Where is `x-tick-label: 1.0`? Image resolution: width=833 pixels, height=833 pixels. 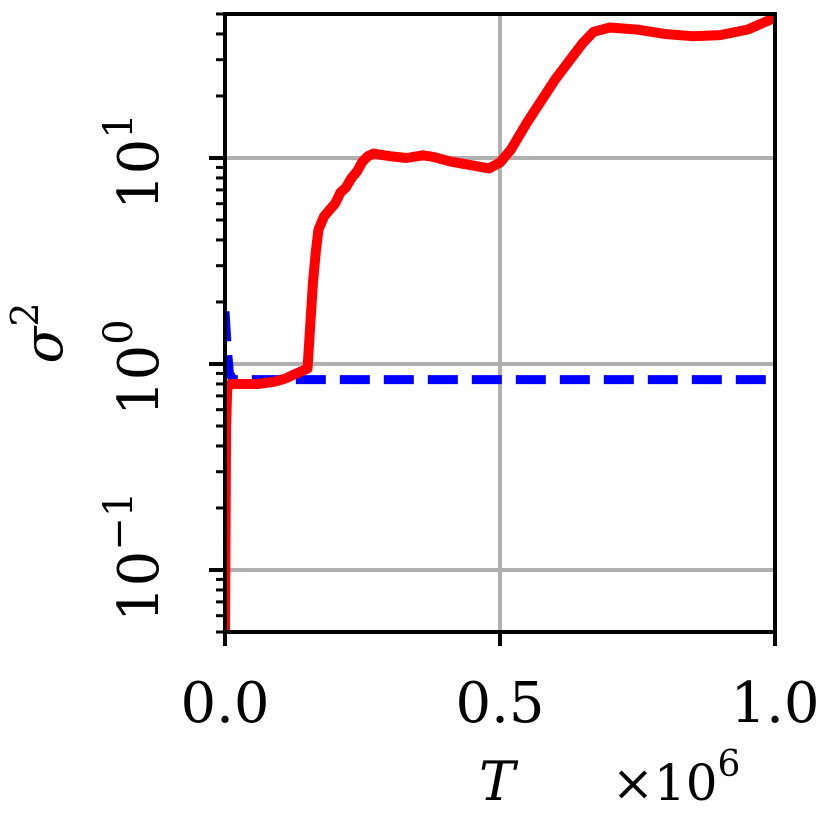
x-tick-label: 1.0 is located at coordinates (774, 703).